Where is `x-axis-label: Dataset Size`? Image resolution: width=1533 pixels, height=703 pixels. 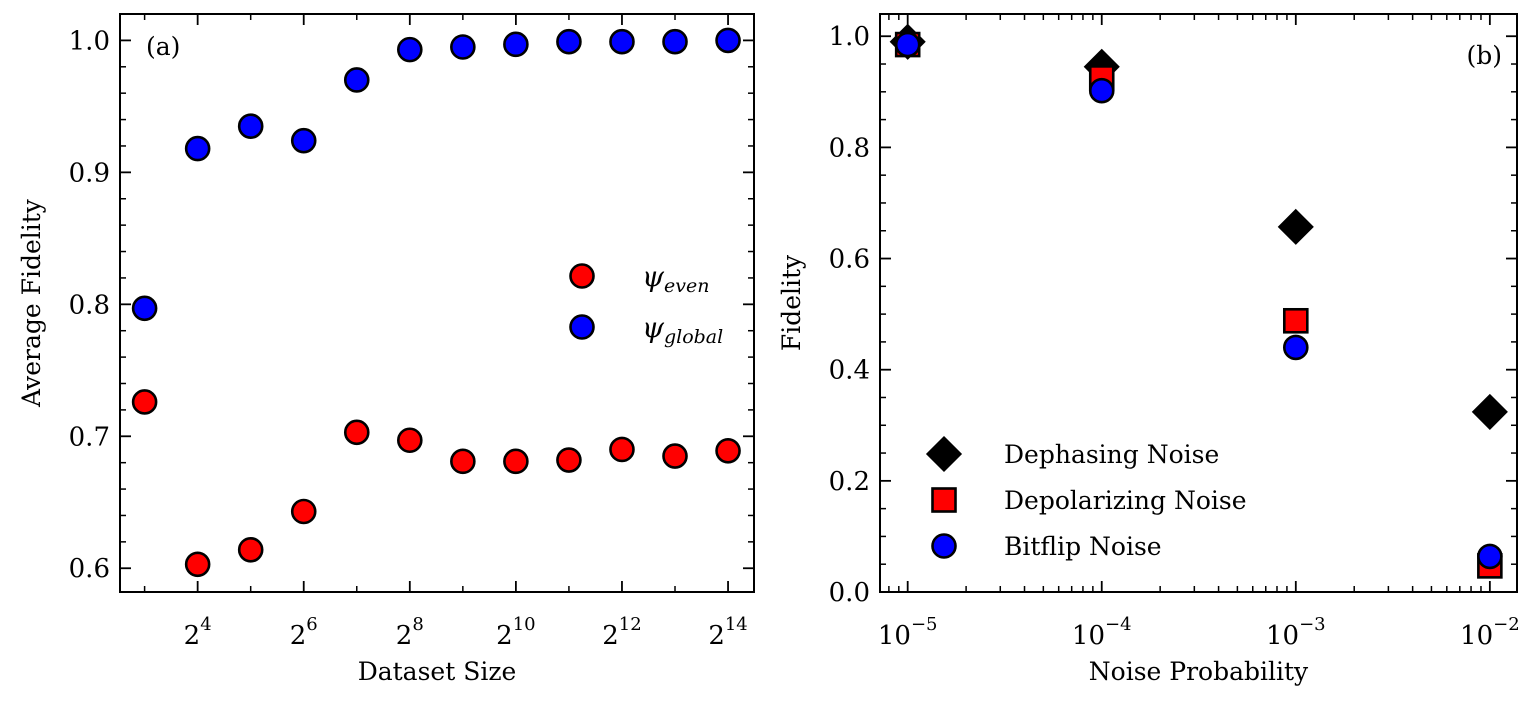
x-axis-label: Dataset Size is located at coordinates (437, 671).